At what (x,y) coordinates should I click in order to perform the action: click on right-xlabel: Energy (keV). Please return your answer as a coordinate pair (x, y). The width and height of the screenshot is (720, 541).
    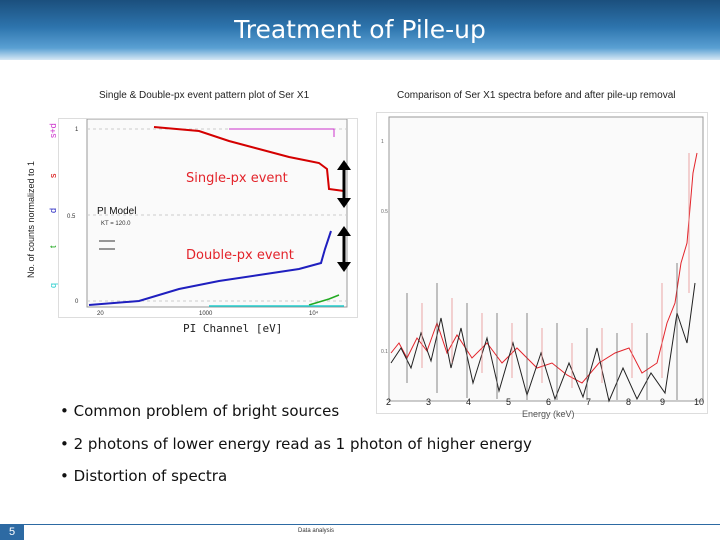
    Looking at the image, I should click on (548, 414).